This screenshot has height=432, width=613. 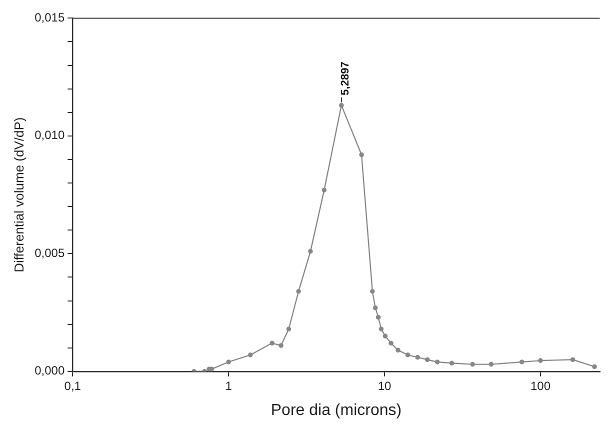 What do you see at coordinates (345, 79) in the screenshot?
I see `annotation: 5,2897` at bounding box center [345, 79].